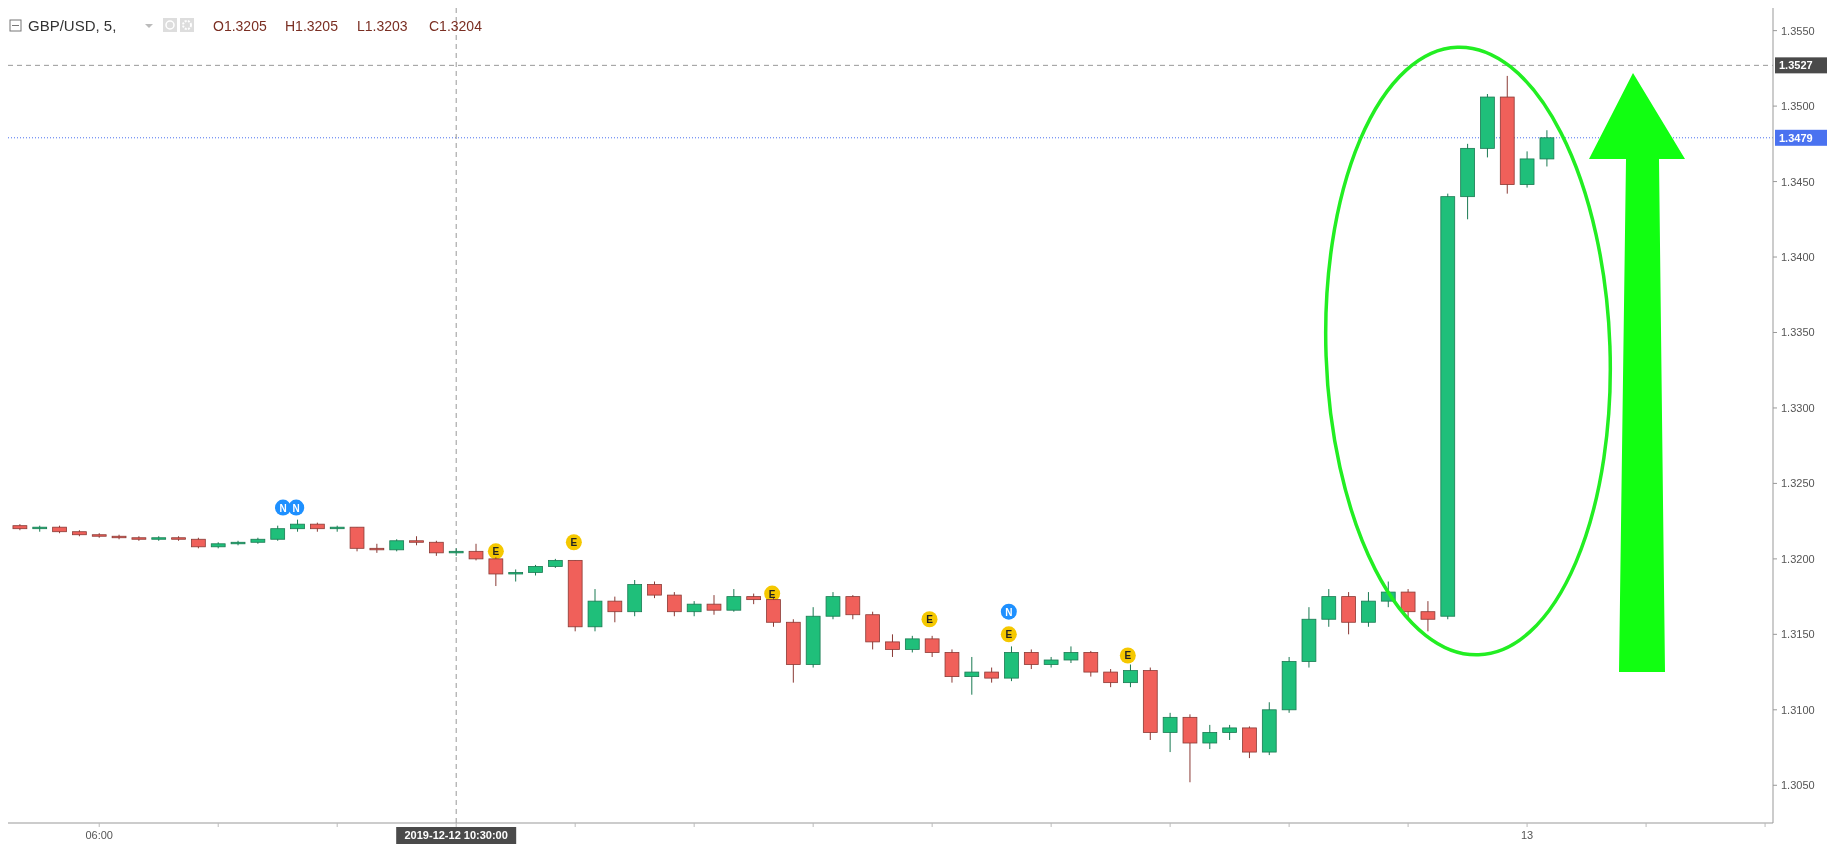 The width and height of the screenshot is (1842, 852). Describe the element at coordinates (72, 25) in the screenshot. I see `text: GBP/USD, 5,` at that location.